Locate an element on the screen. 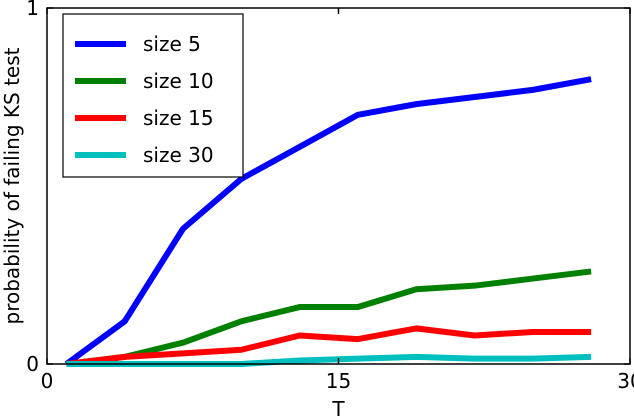 The width and height of the screenshot is (634, 420). legend-label: size 15 is located at coordinates (178, 118).